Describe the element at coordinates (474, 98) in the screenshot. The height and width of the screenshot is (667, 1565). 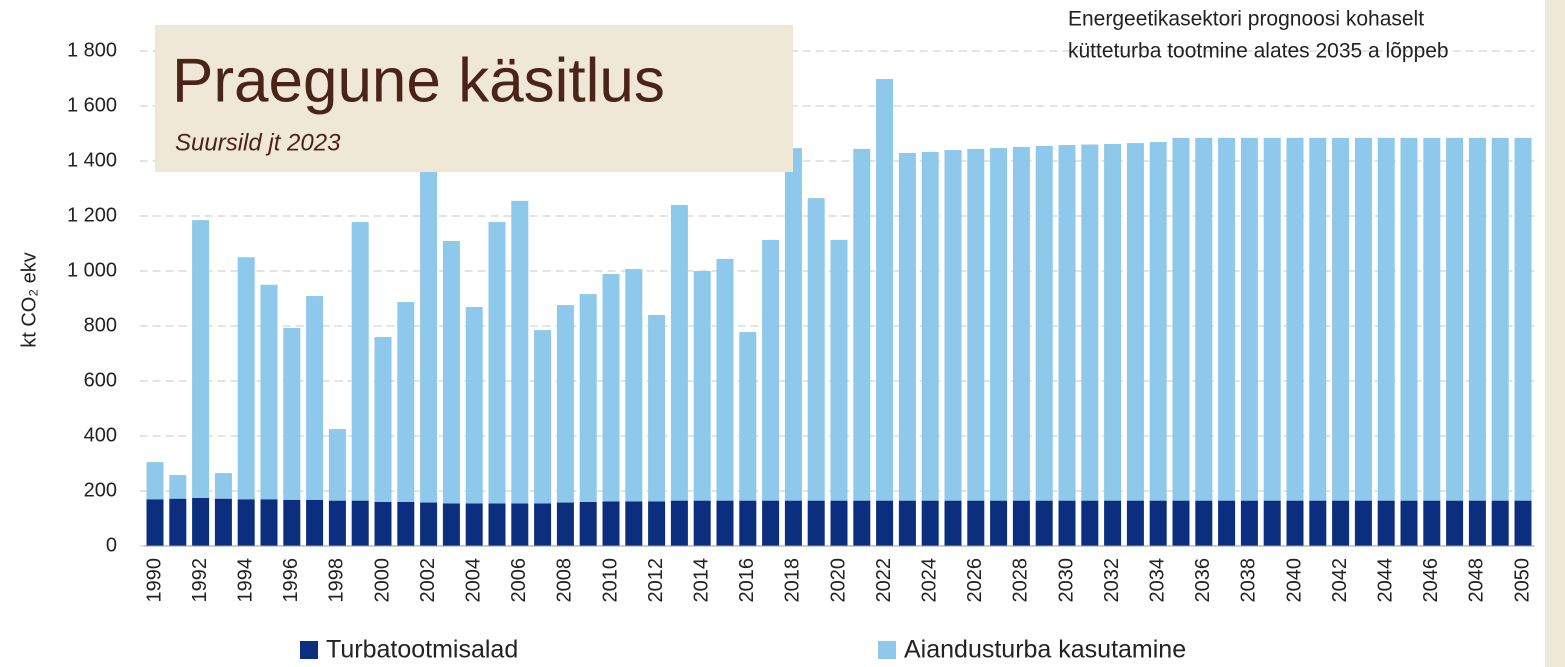
I see `overlay: Praegune käsitlus Suursild jt 2023` at that location.